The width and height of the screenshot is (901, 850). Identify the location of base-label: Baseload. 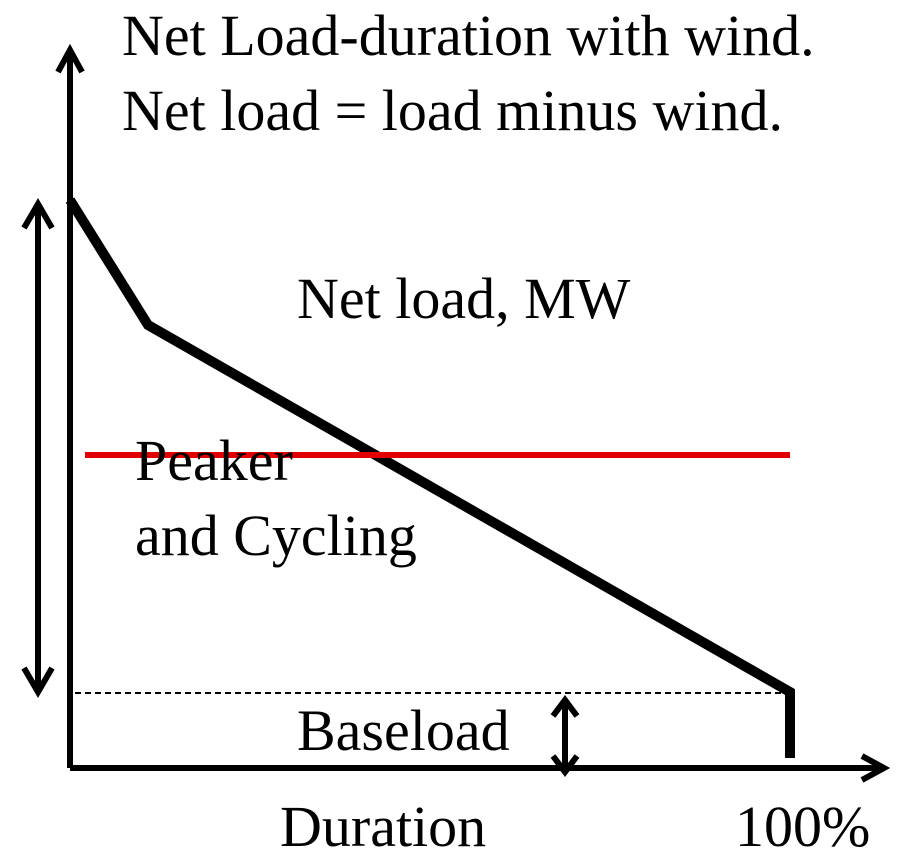
(403, 730).